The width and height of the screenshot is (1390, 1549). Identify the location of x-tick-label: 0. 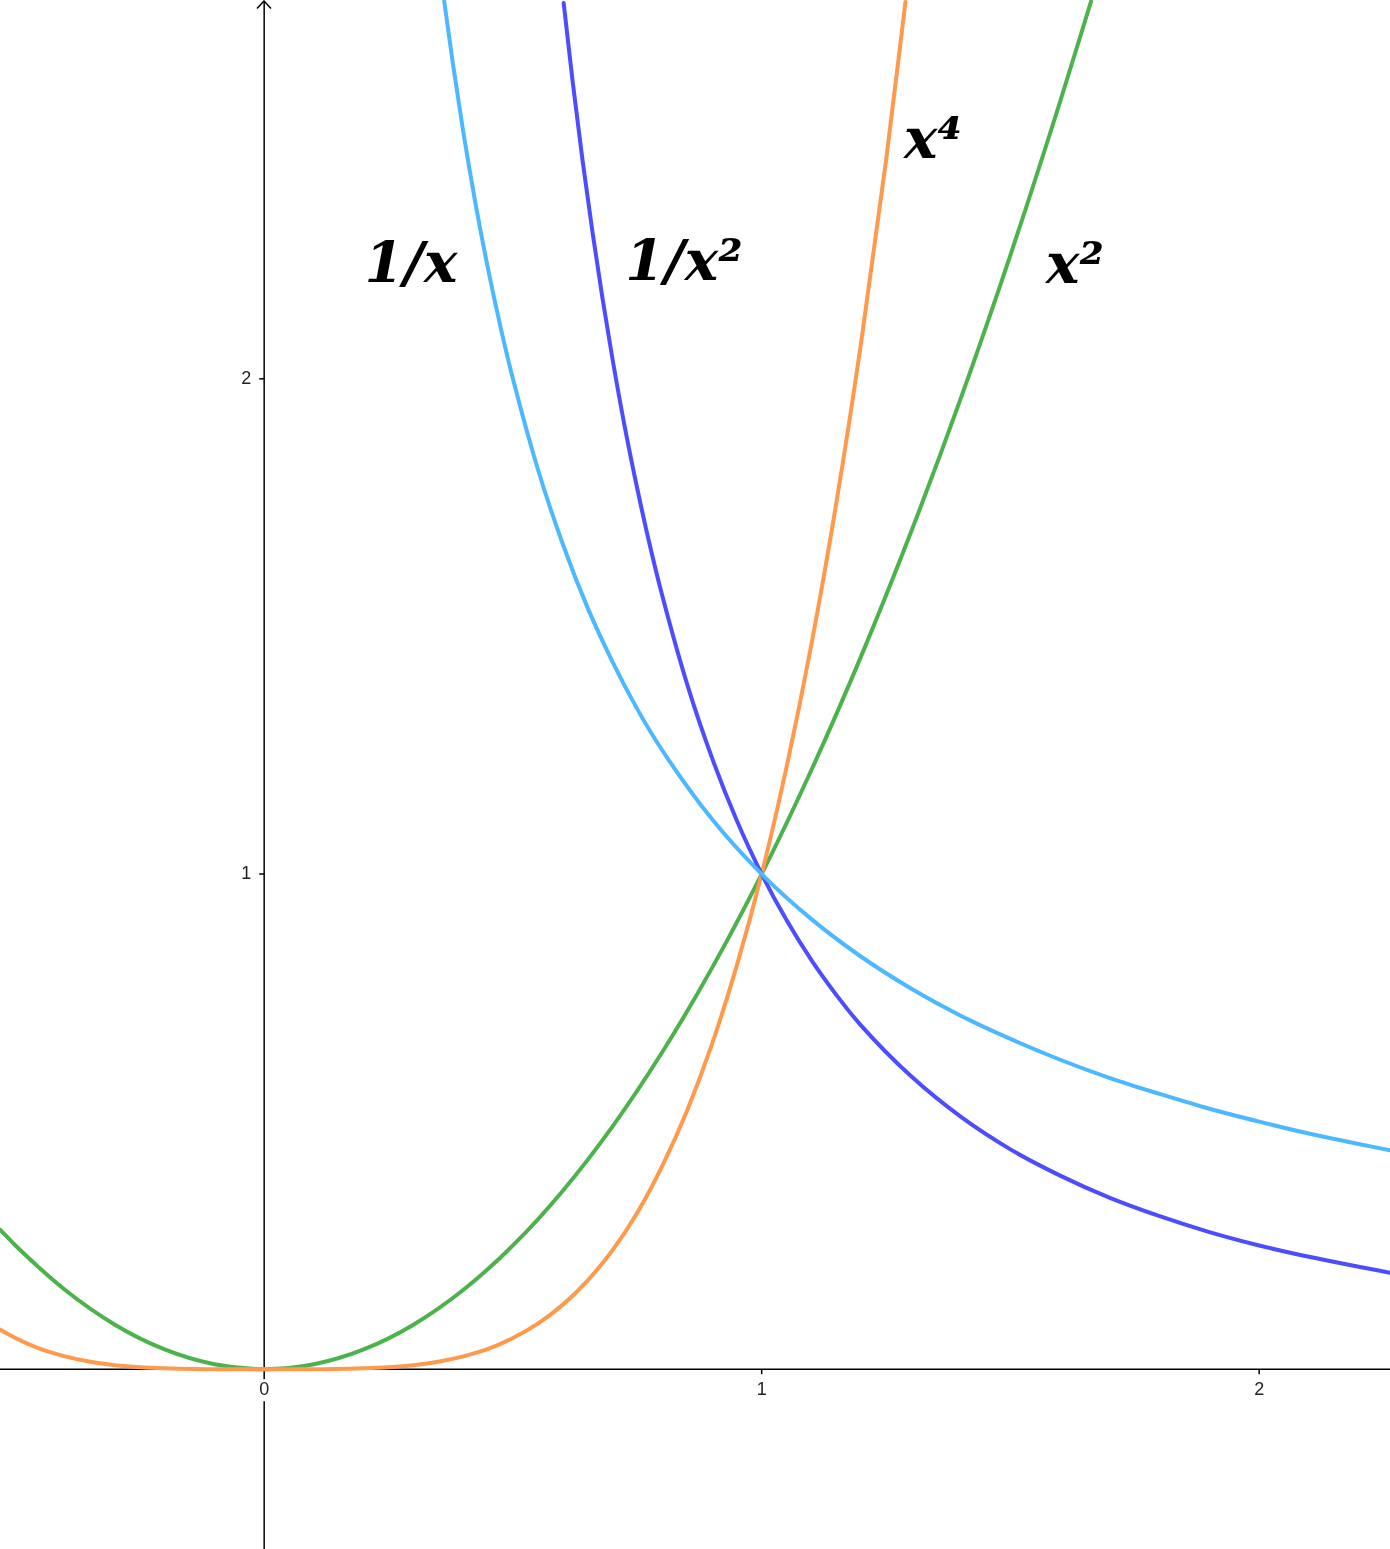
(264, 1389).